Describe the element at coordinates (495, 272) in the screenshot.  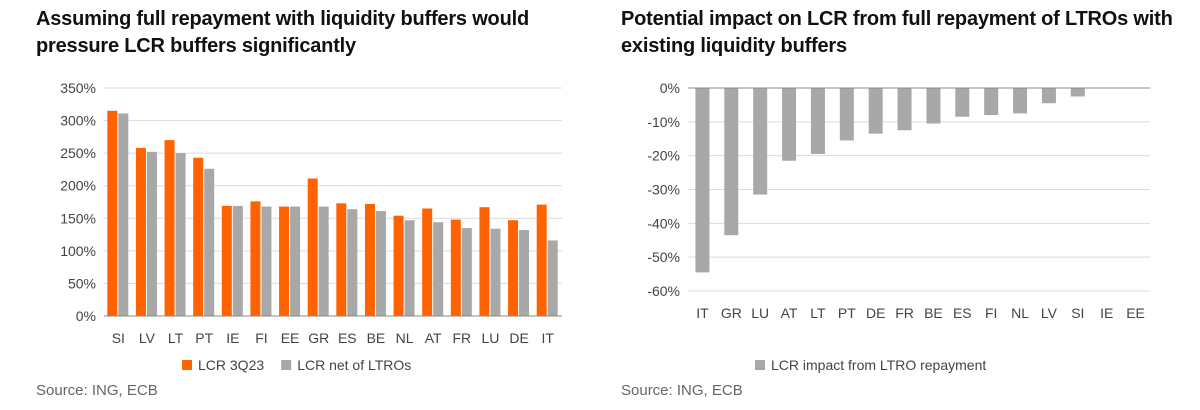
I see `bar-lcr-net-of-ltros-lu` at that location.